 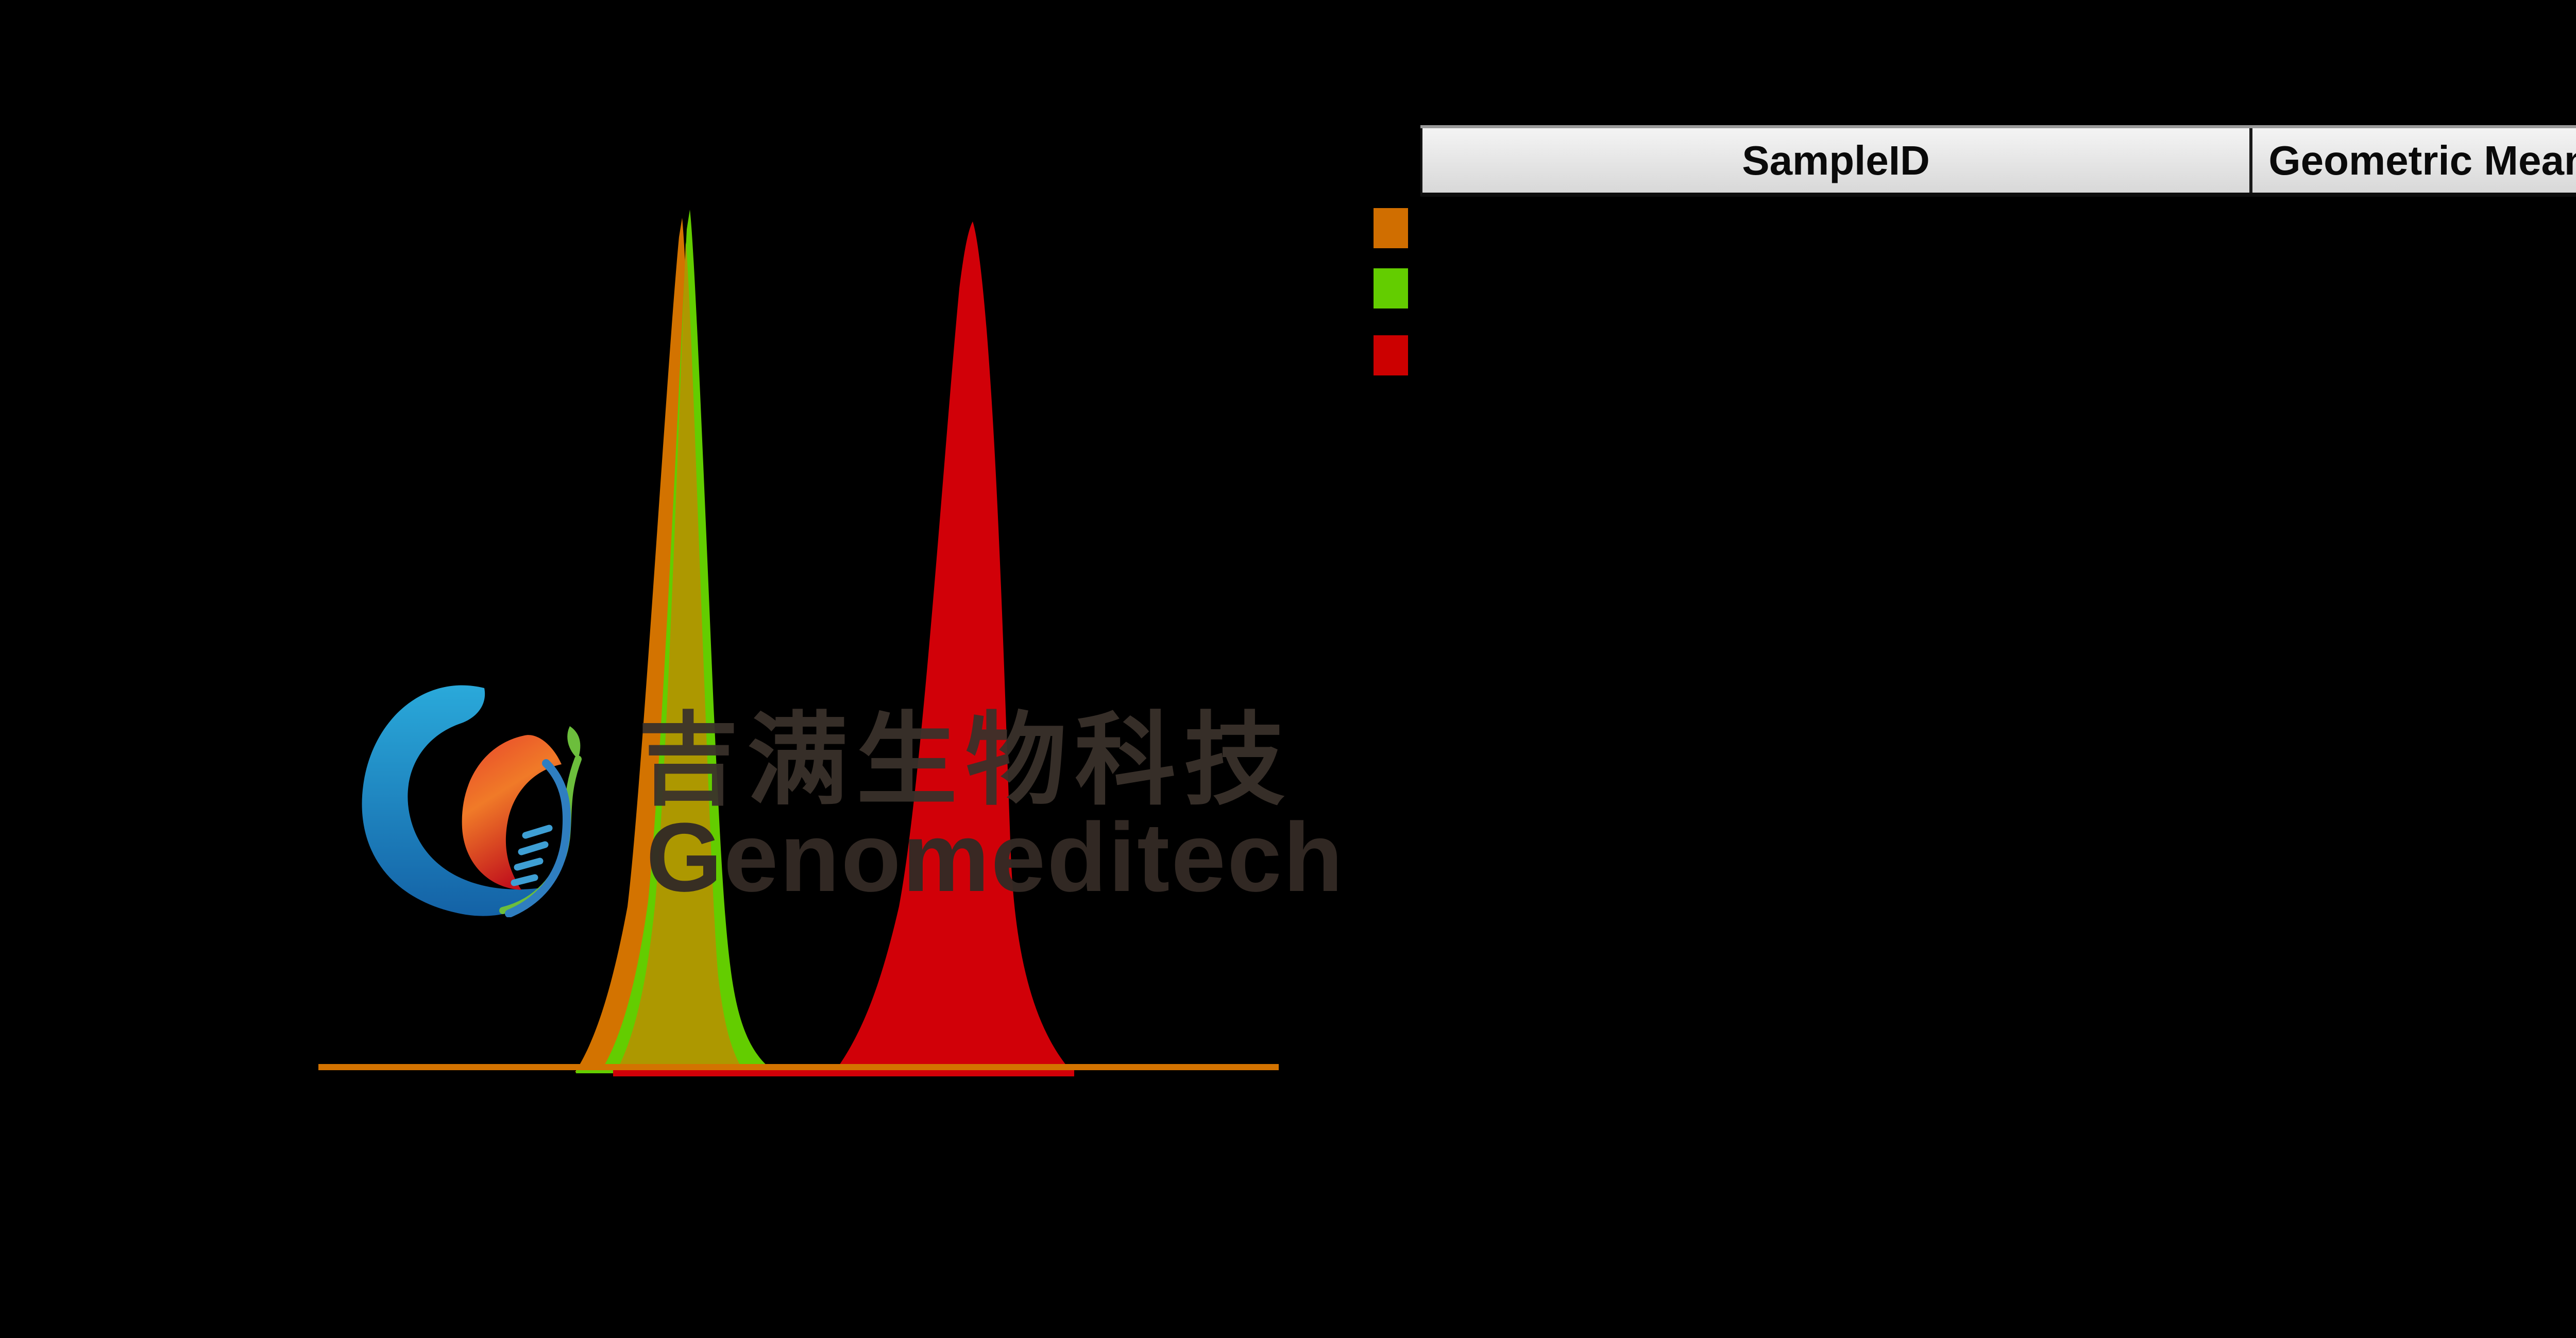 What do you see at coordinates (1837, 160) in the screenshot?
I see `column-header-sampleid: SampleID` at bounding box center [1837, 160].